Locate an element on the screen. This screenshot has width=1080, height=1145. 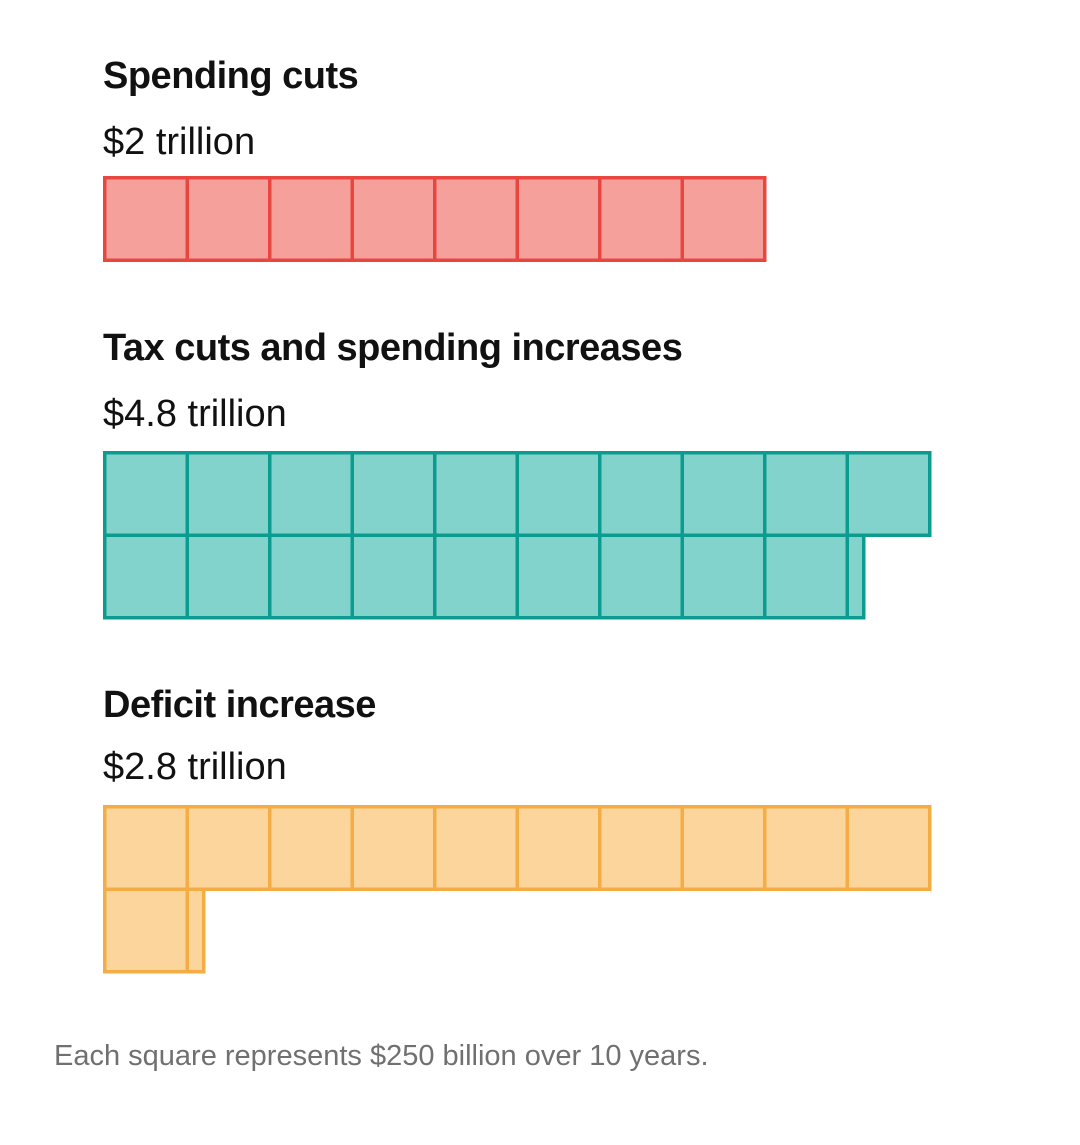
group-value: $2 trillion is located at coordinates (179, 142).